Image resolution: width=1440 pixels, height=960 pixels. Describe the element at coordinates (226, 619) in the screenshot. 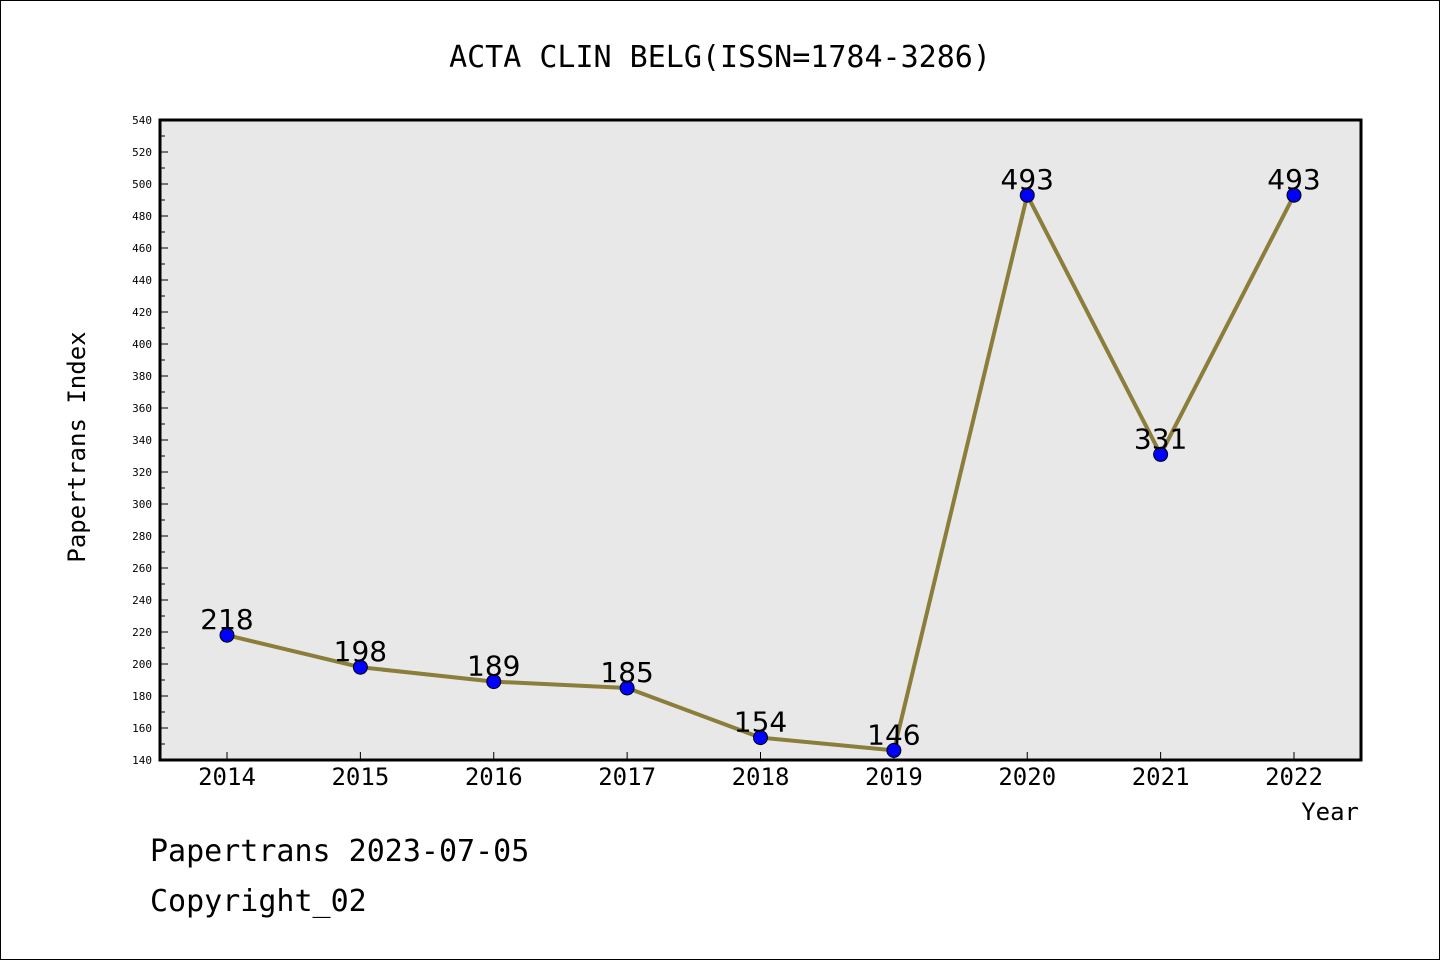

I see `data-label: 218` at that location.